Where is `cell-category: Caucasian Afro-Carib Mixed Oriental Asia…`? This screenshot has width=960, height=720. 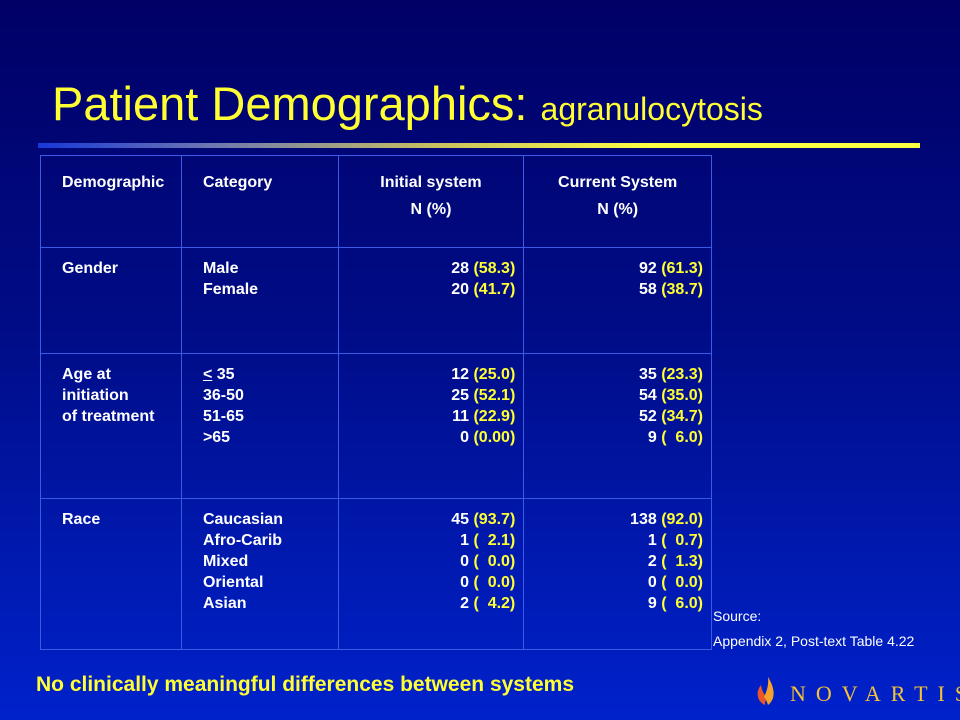 cell-category: Caucasian Afro-Carib Mixed Oriental Asia… is located at coordinates (259, 574).